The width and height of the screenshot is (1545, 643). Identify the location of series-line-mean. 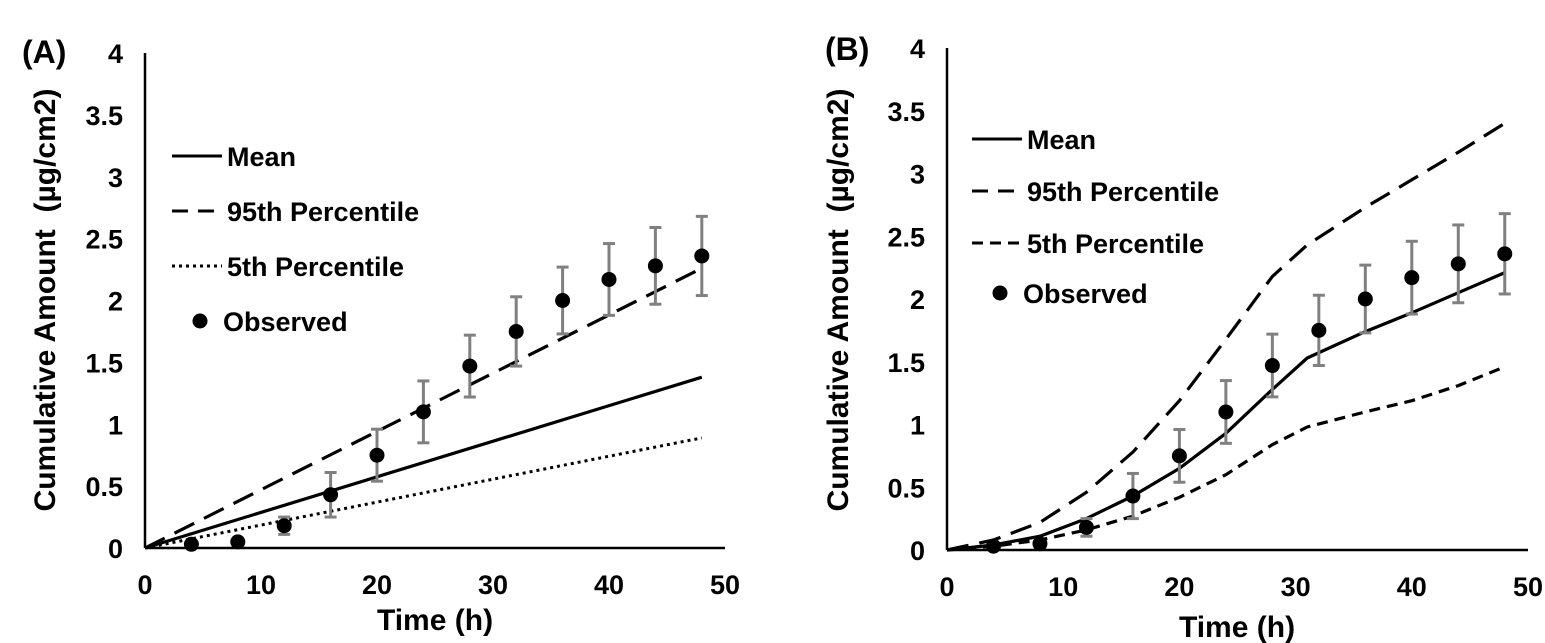
(423, 462).